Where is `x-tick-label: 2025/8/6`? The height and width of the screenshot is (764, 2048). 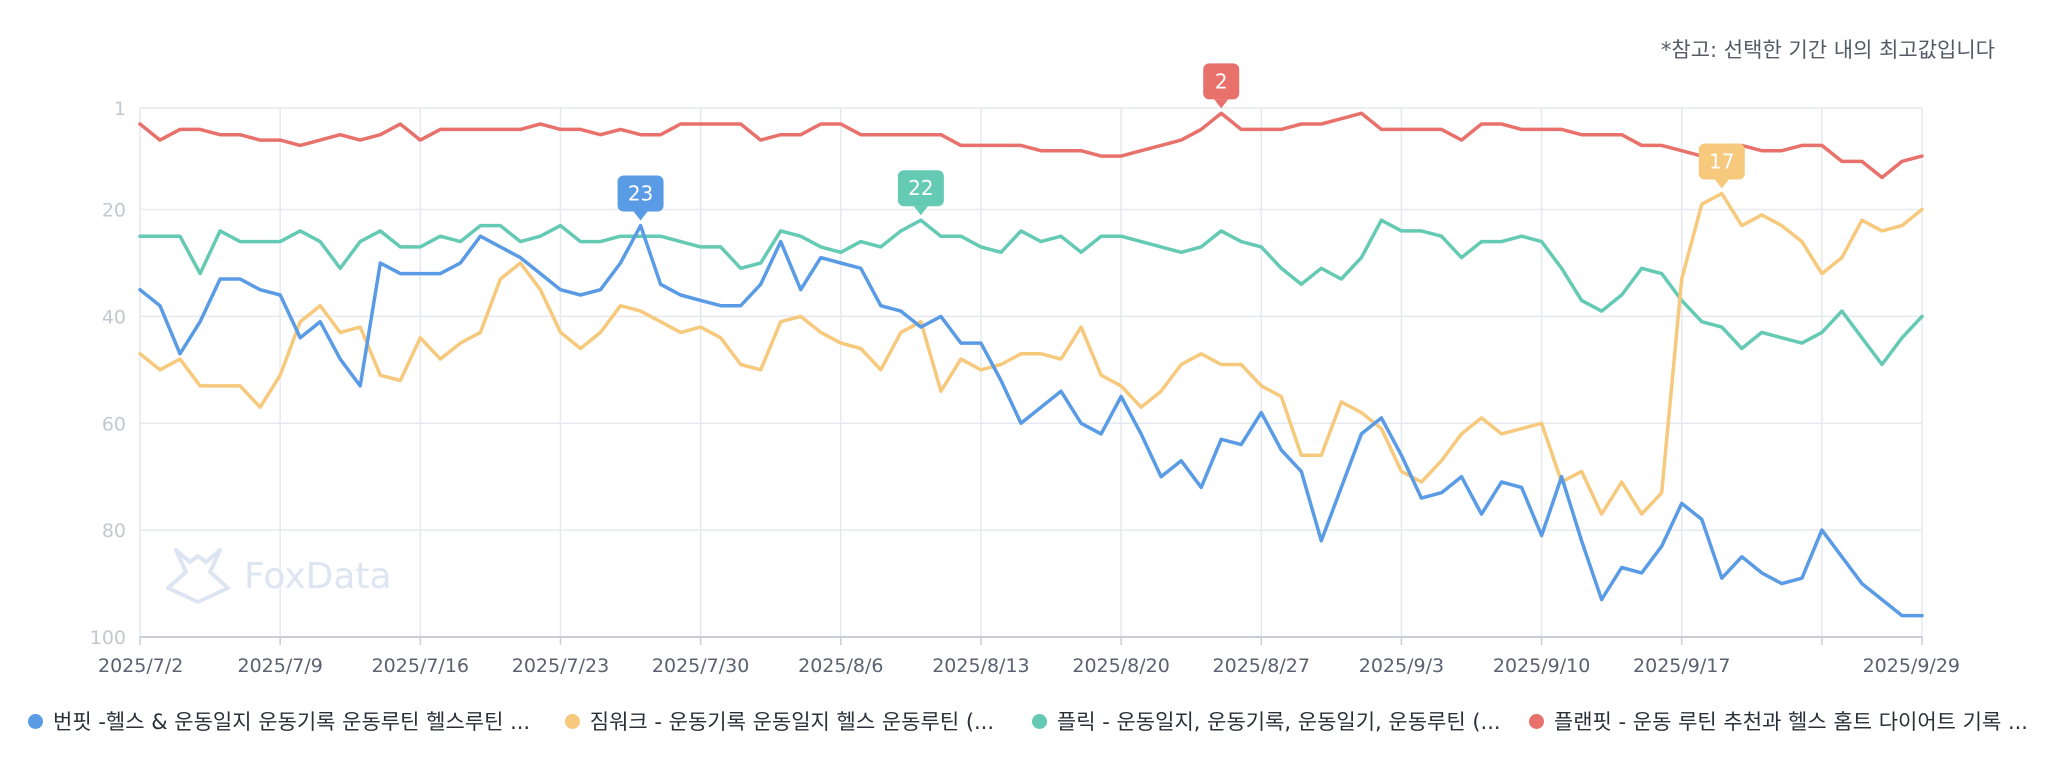
x-tick-label: 2025/8/6 is located at coordinates (840, 666).